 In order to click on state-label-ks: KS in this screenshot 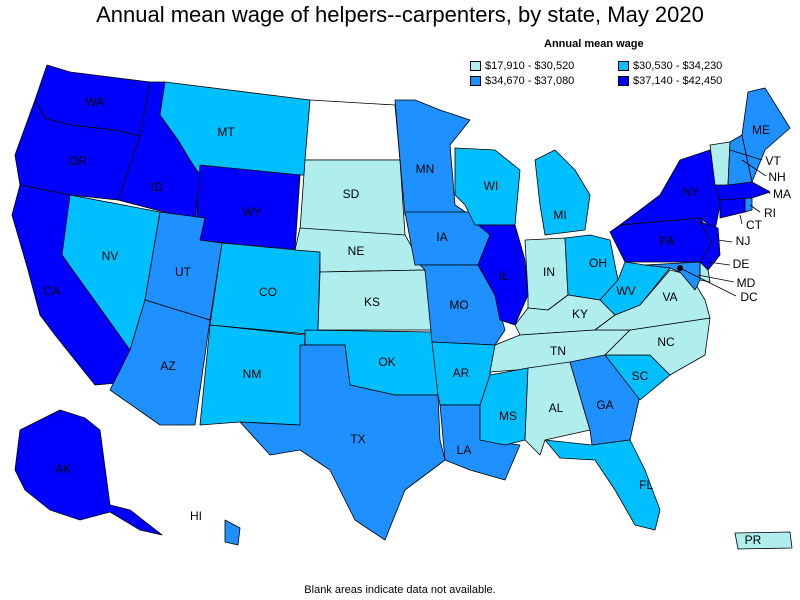, I will do `click(372, 302)`.